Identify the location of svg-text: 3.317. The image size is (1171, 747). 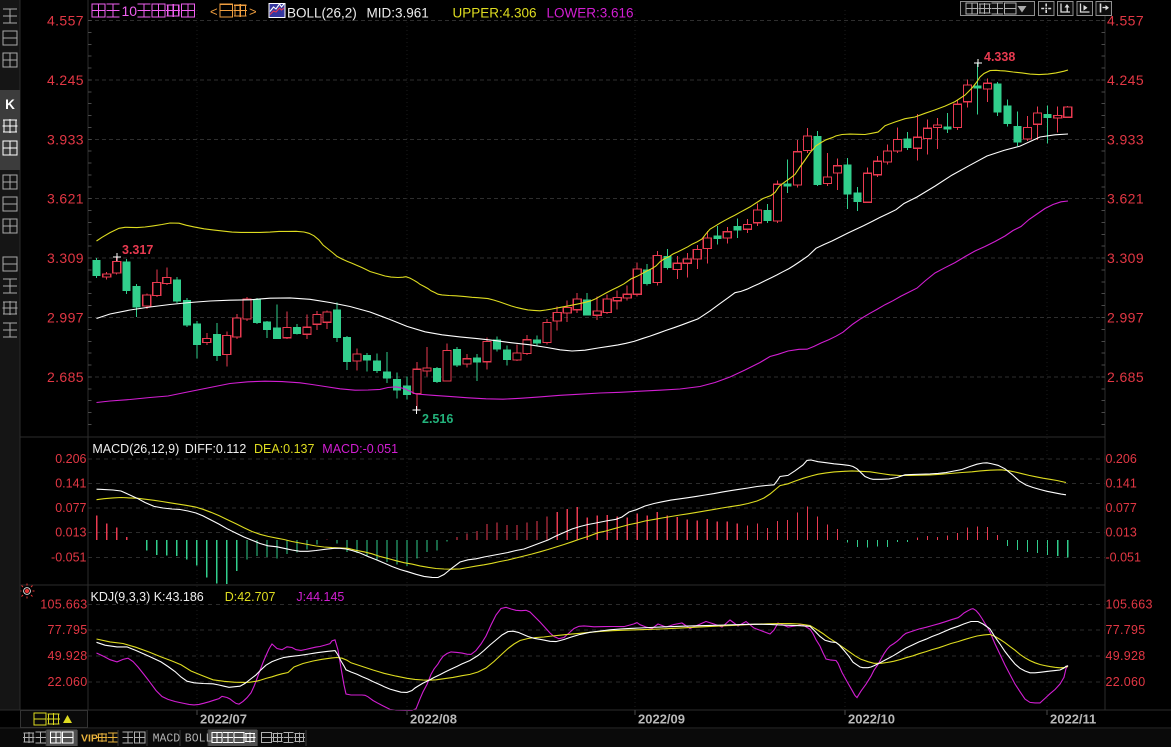
(137, 250).